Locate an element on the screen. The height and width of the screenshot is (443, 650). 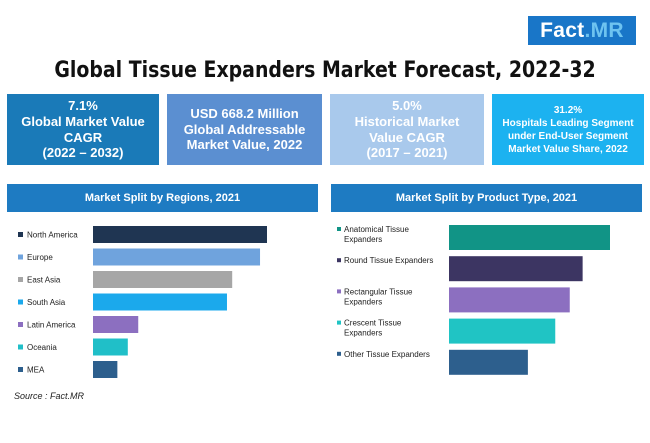
kpi-line: Global Addressable is located at coordinates (244, 129).